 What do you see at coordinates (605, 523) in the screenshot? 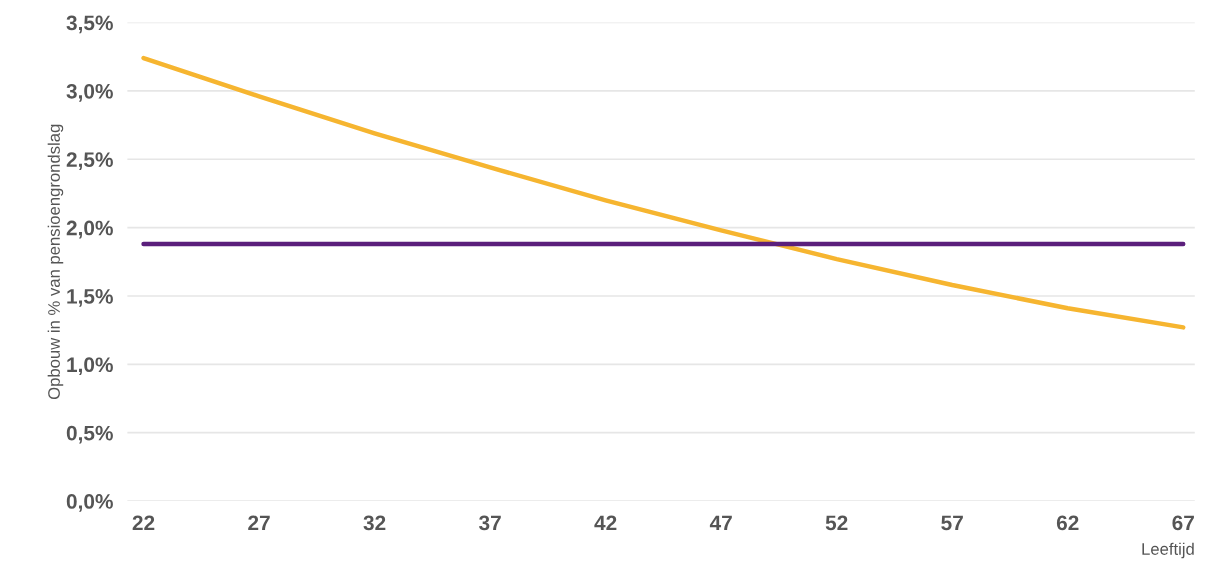
I see `x-tick-label: 42` at bounding box center [605, 523].